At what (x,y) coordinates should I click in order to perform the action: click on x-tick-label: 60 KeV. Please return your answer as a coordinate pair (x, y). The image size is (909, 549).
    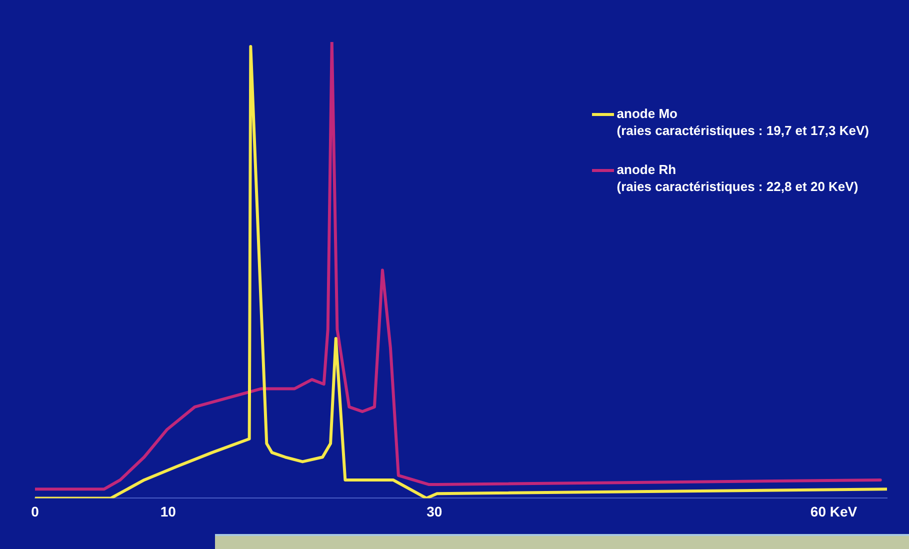
    Looking at the image, I should click on (834, 511).